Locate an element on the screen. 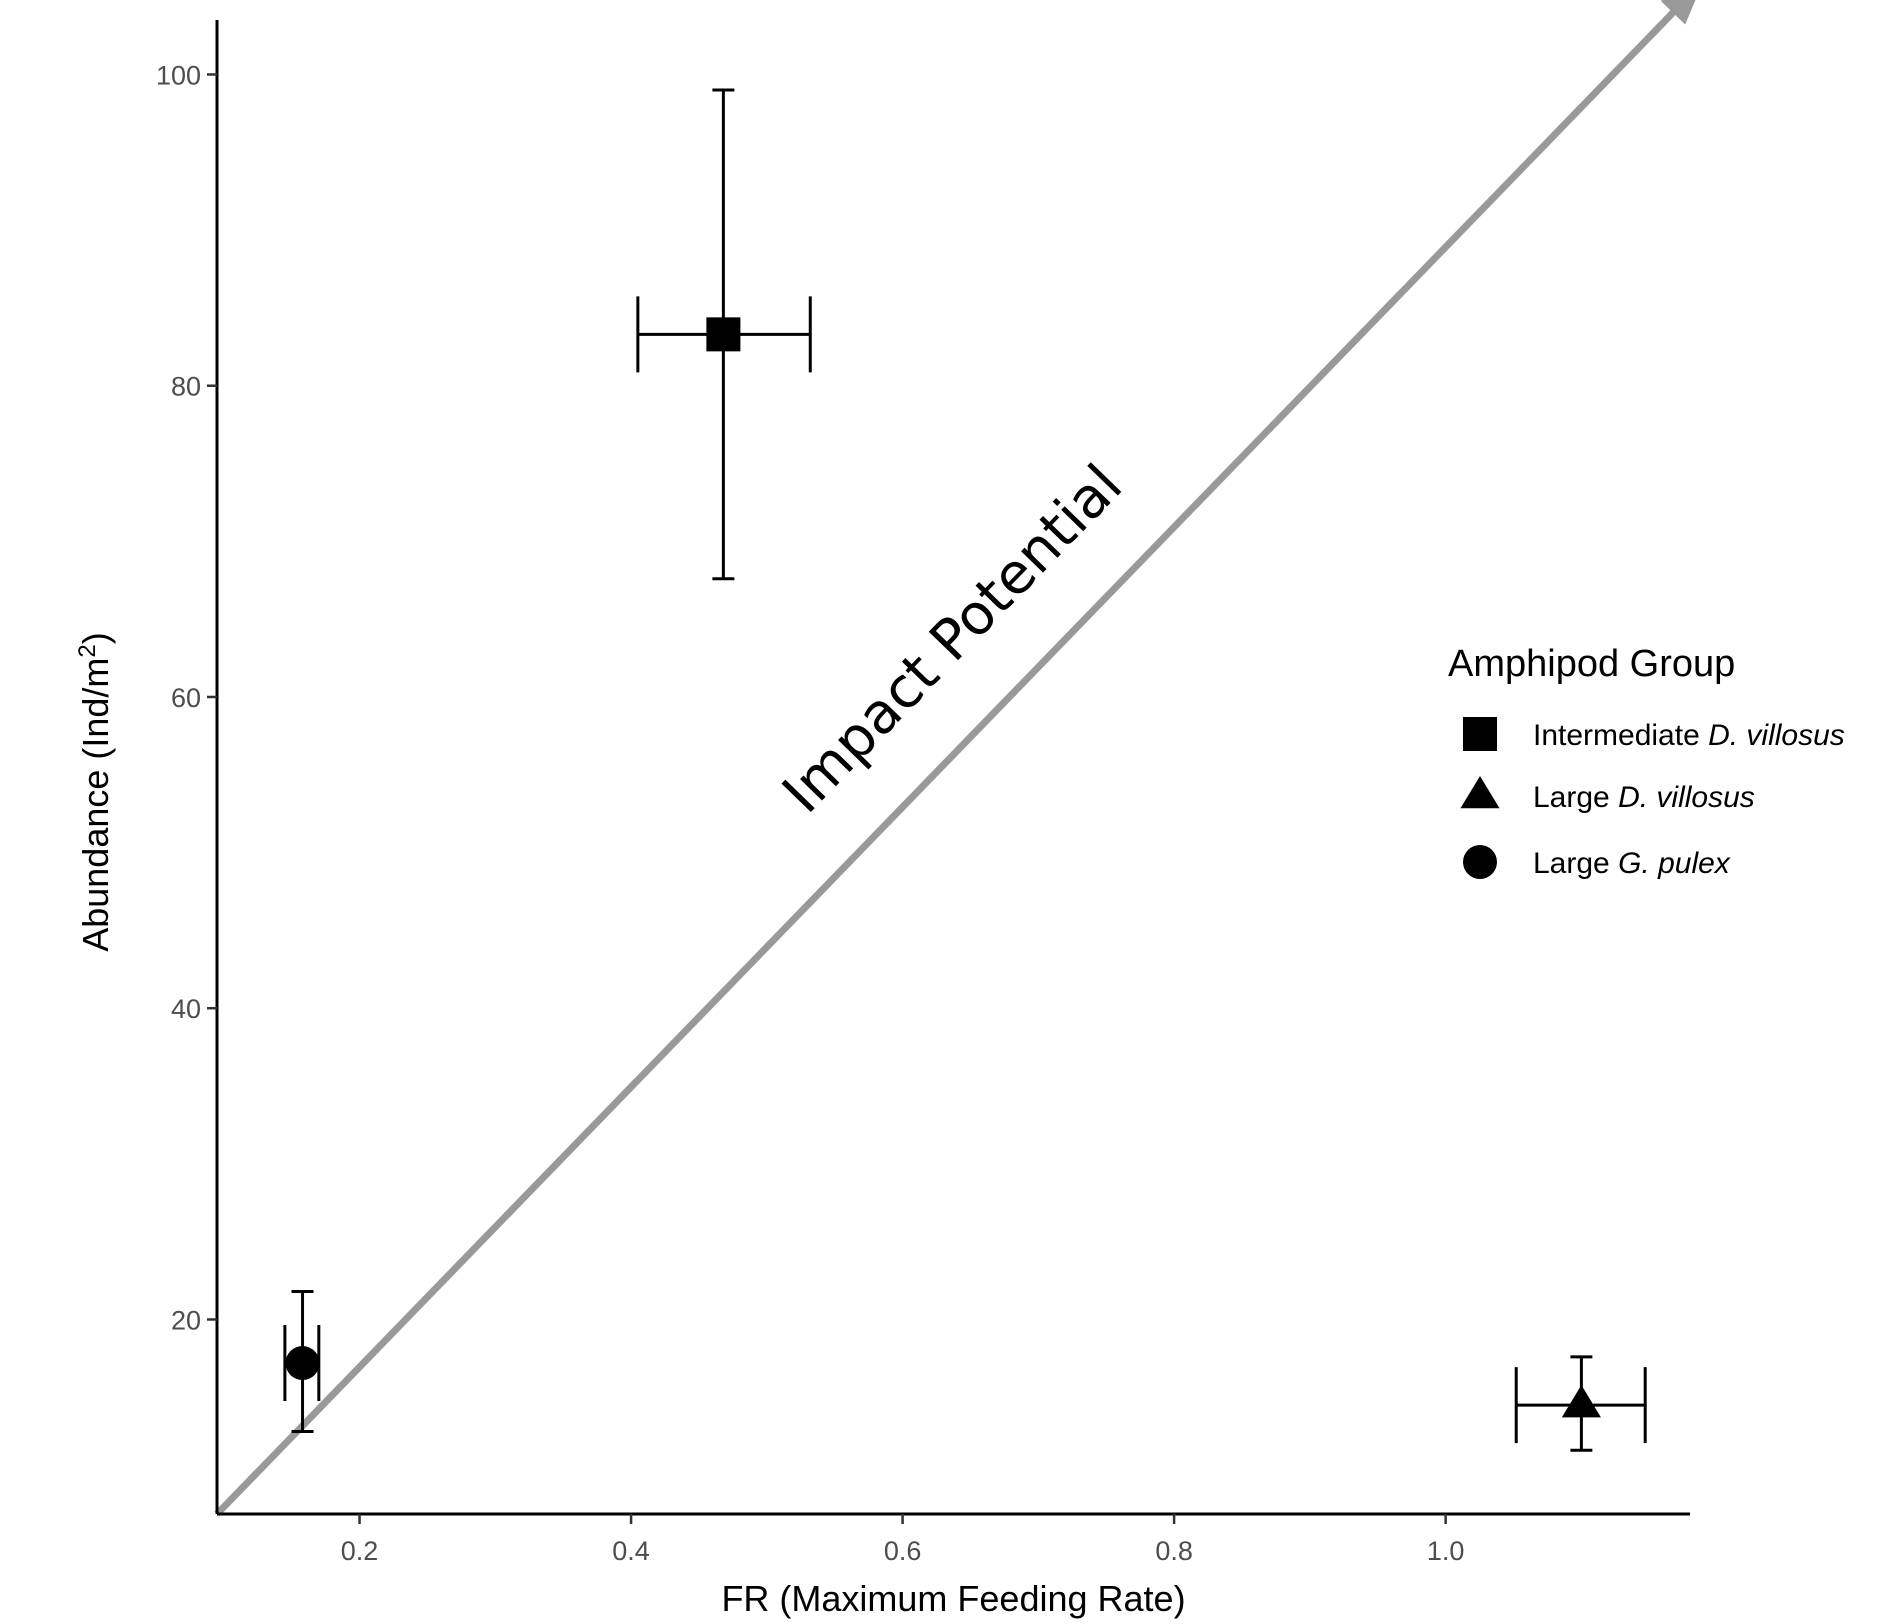 This screenshot has height=1624, width=1898. triangle-marker is located at coordinates (1581, 1401).